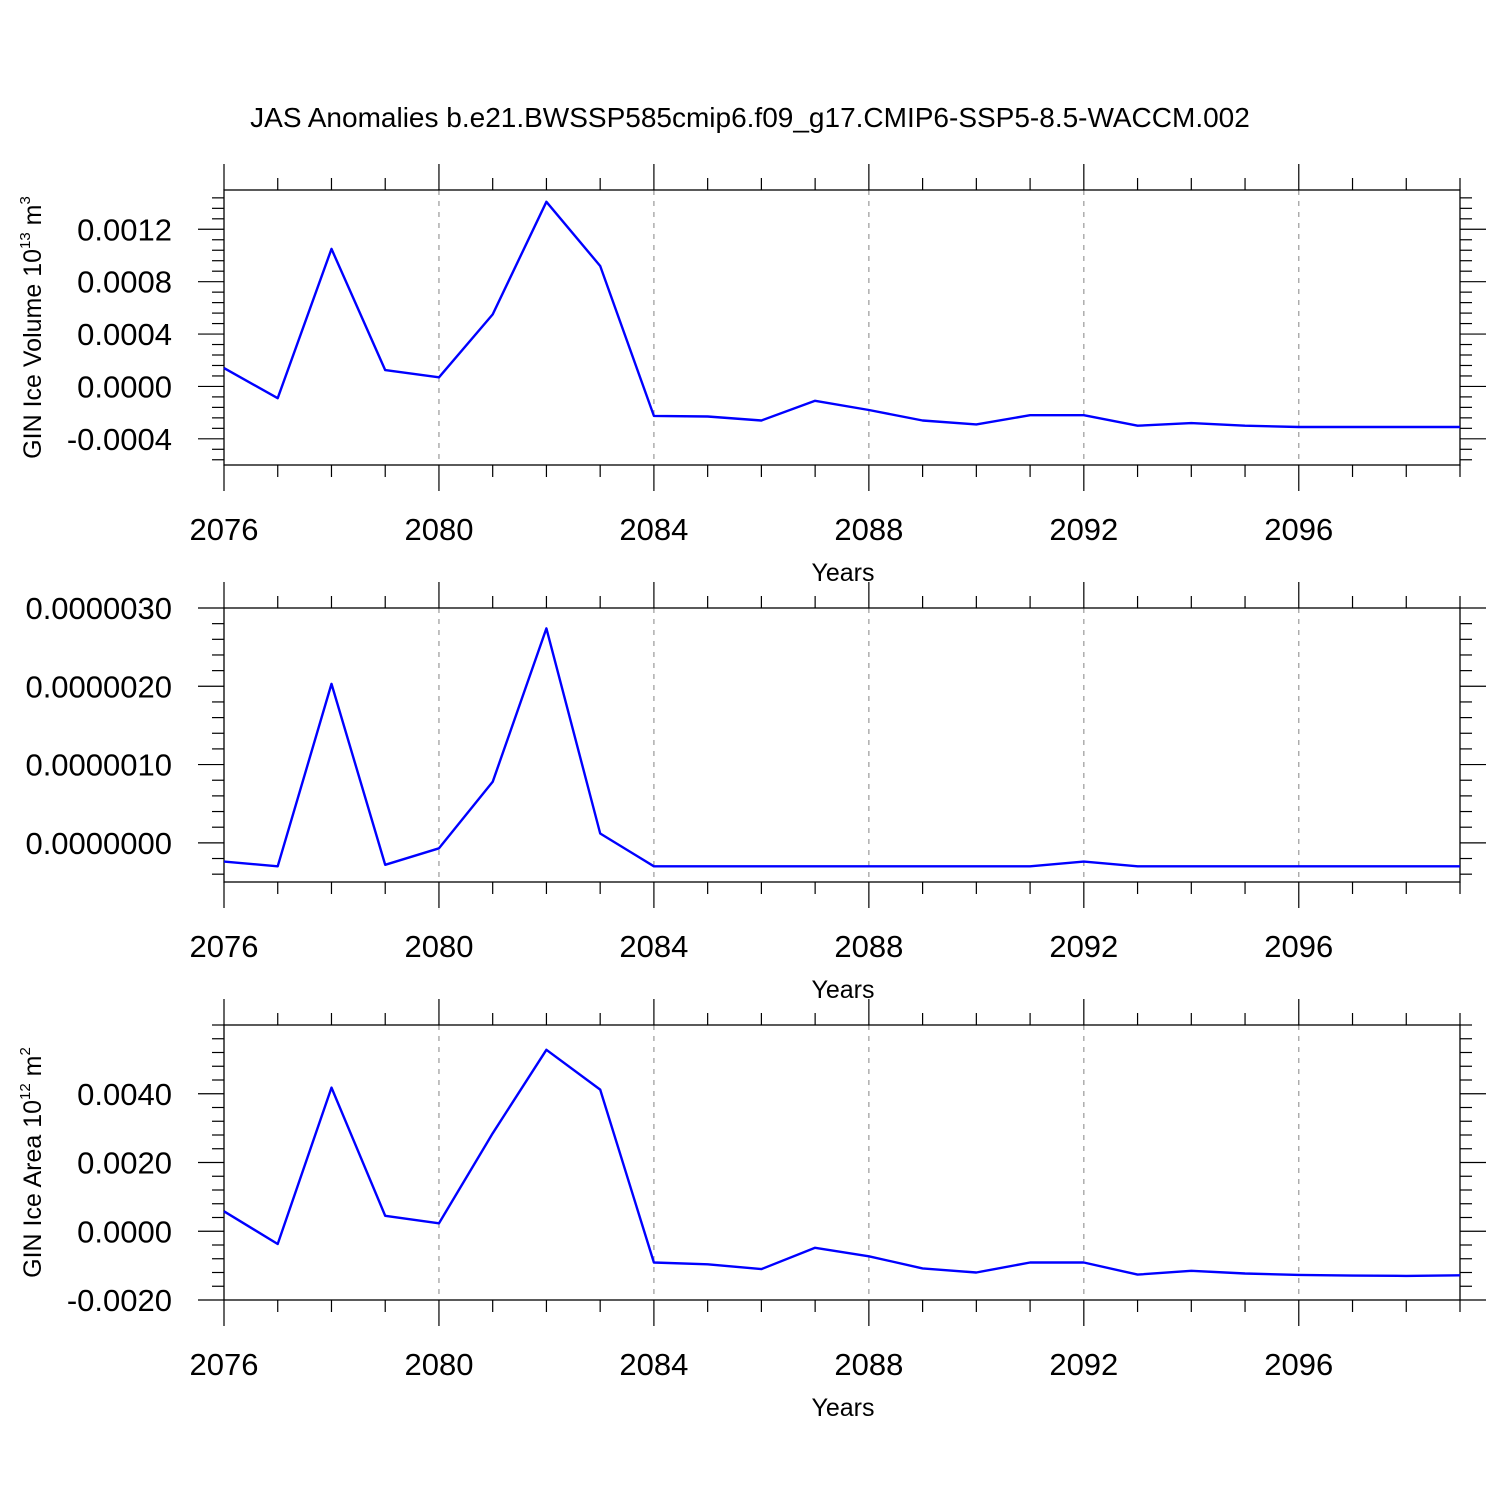 This screenshot has width=1500, height=1500. I want to click on y-tick-label: 0.0000030, so click(98, 608).